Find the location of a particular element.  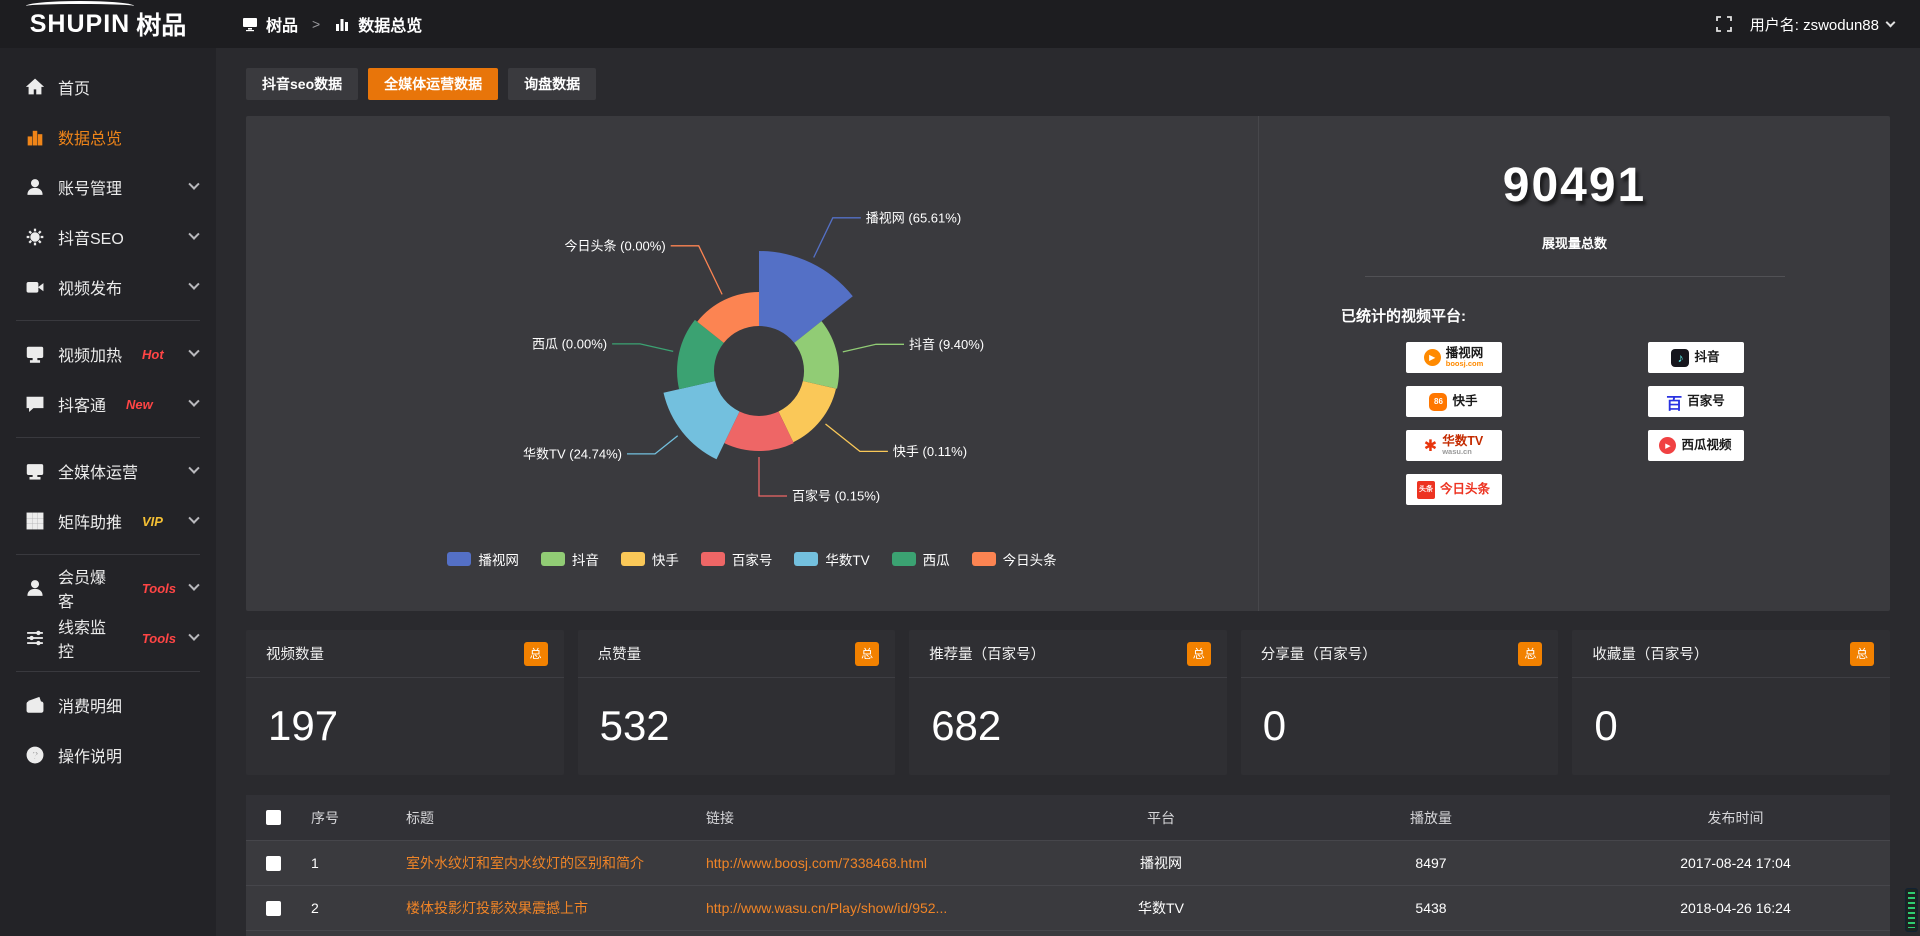

tab-omni-media-data: 全媒体运营数据 is located at coordinates (433, 84).